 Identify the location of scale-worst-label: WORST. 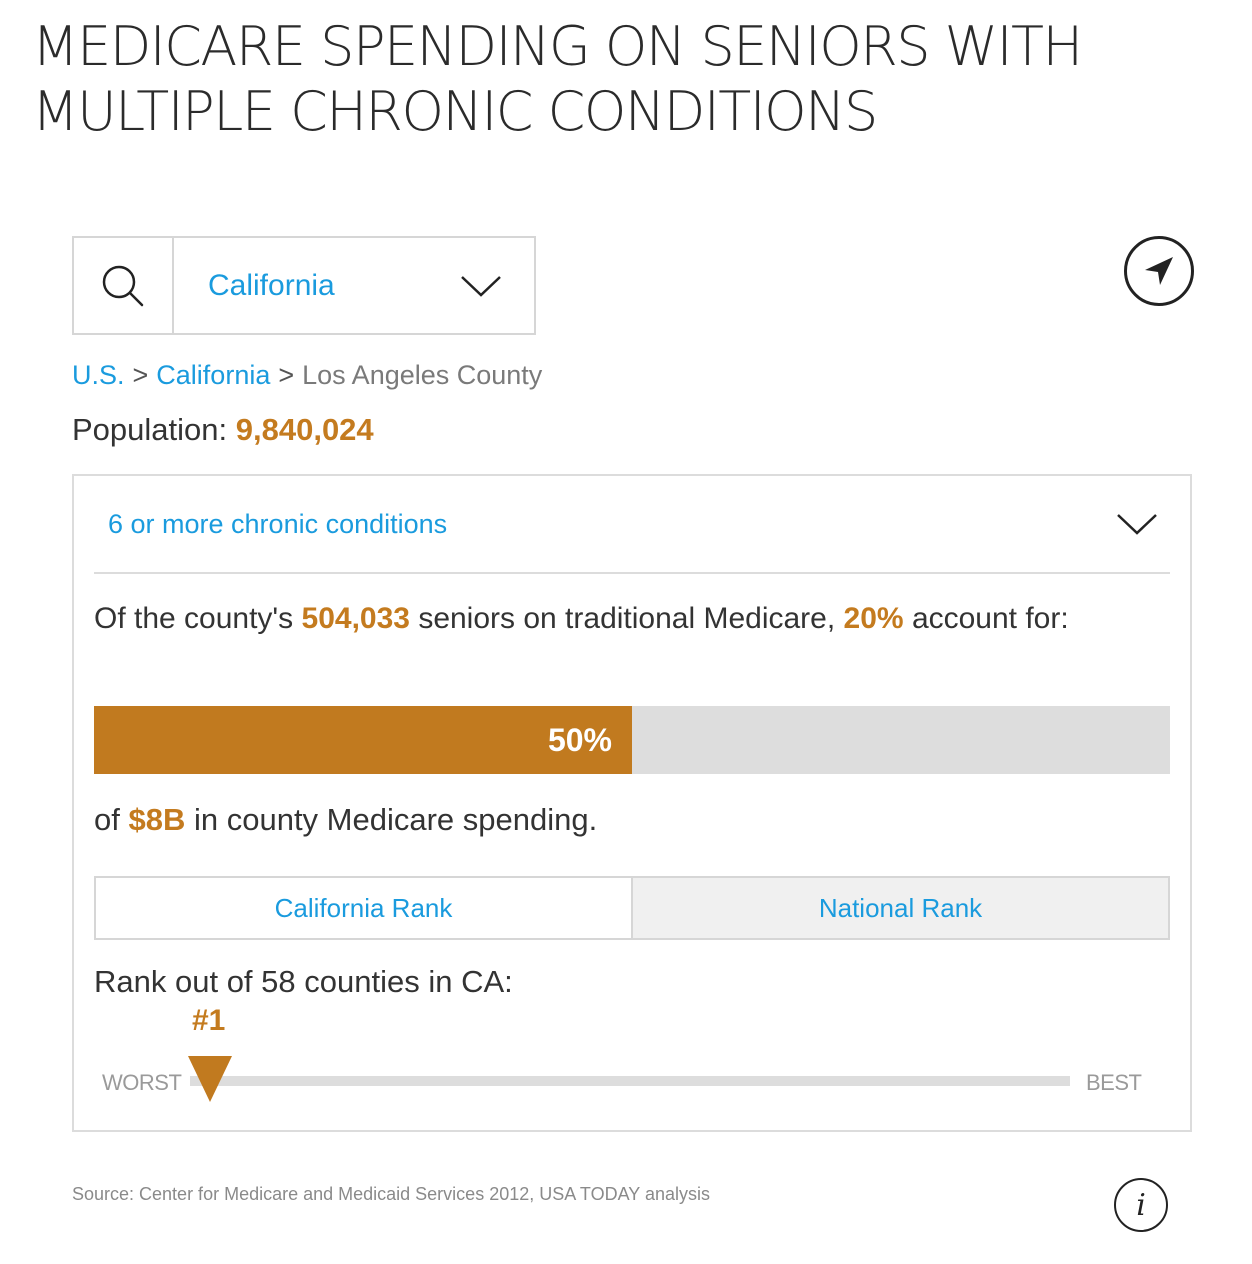
(142, 1082).